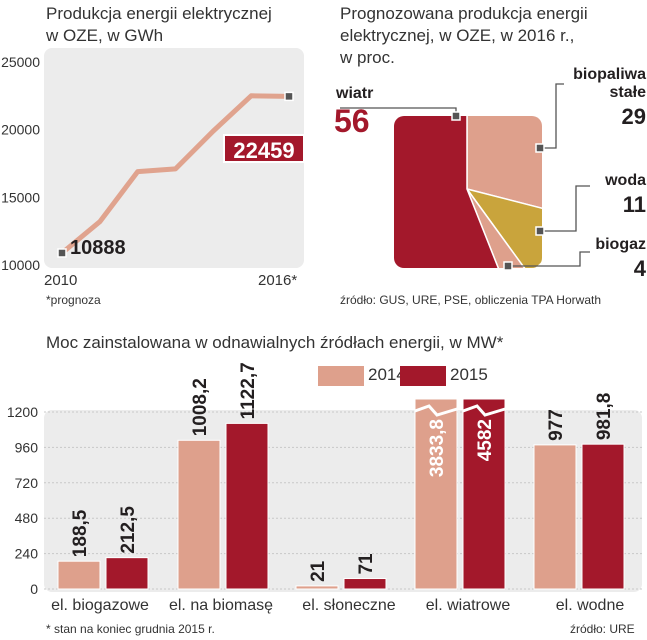  What do you see at coordinates (27, 518) in the screenshot?
I see `bar-y-tick: 480` at bounding box center [27, 518].